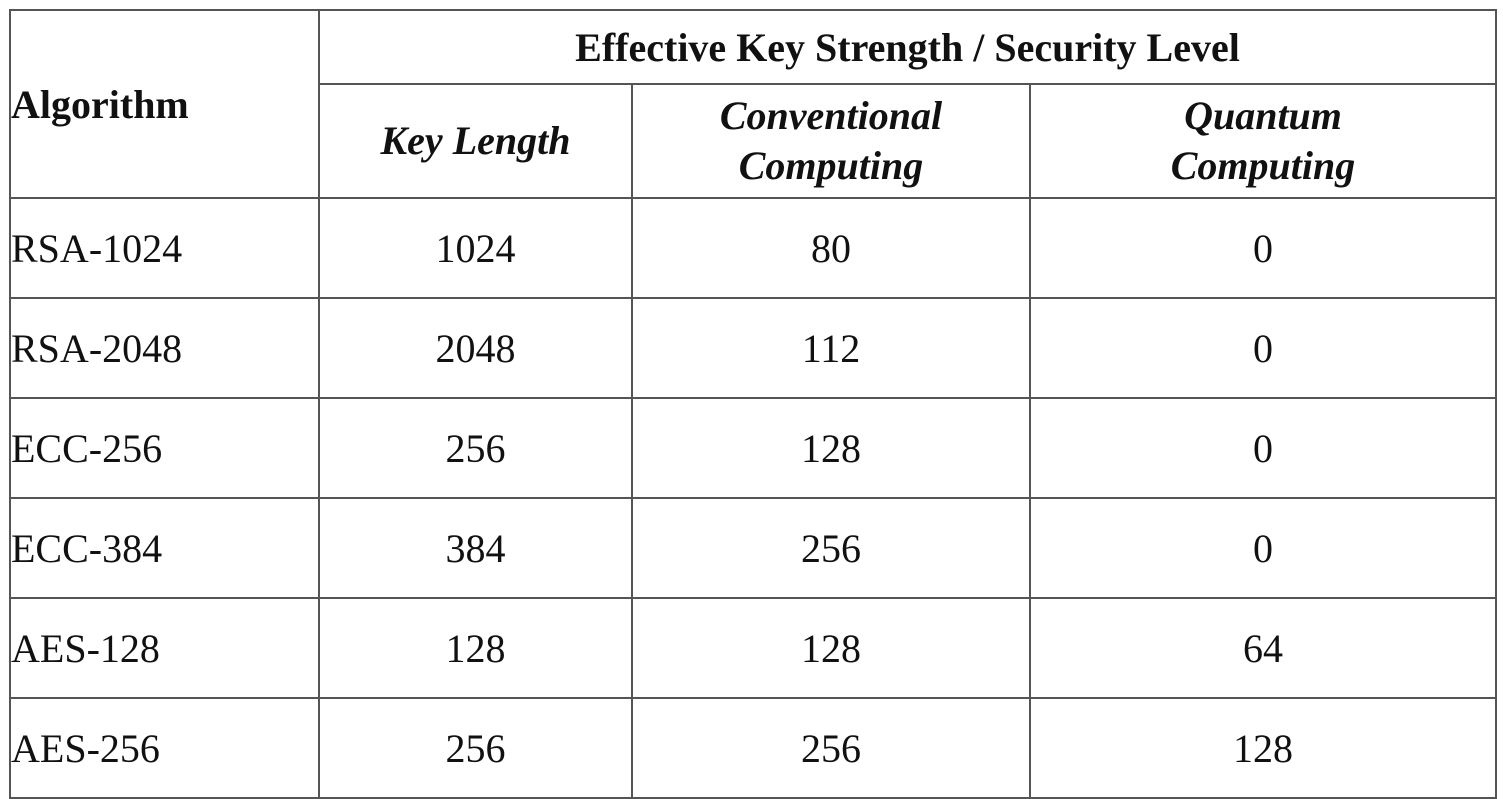  Describe the element at coordinates (475, 548) in the screenshot. I see `key-length-cell: 384` at that location.